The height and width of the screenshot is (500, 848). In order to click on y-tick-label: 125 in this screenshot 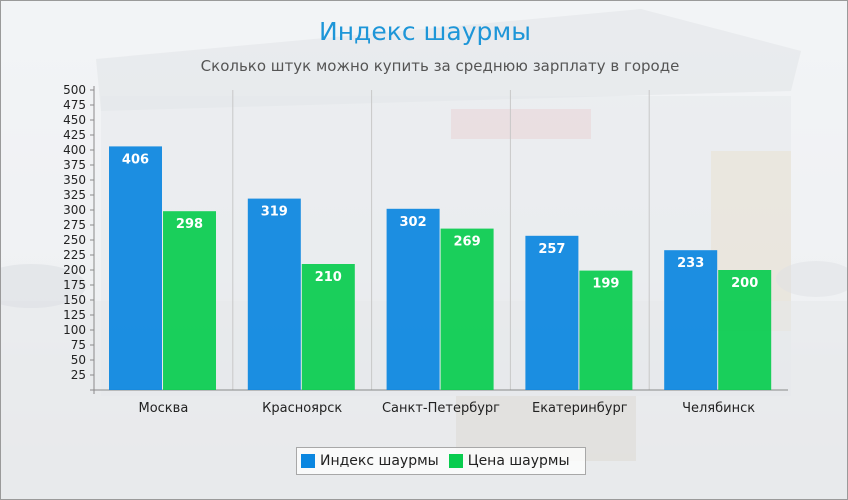, I will do `click(74, 315)`.